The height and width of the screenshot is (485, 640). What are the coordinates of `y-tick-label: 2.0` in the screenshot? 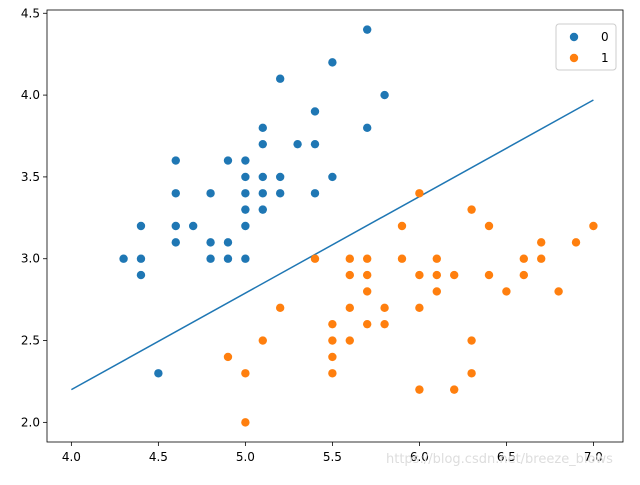 It's located at (30, 422).